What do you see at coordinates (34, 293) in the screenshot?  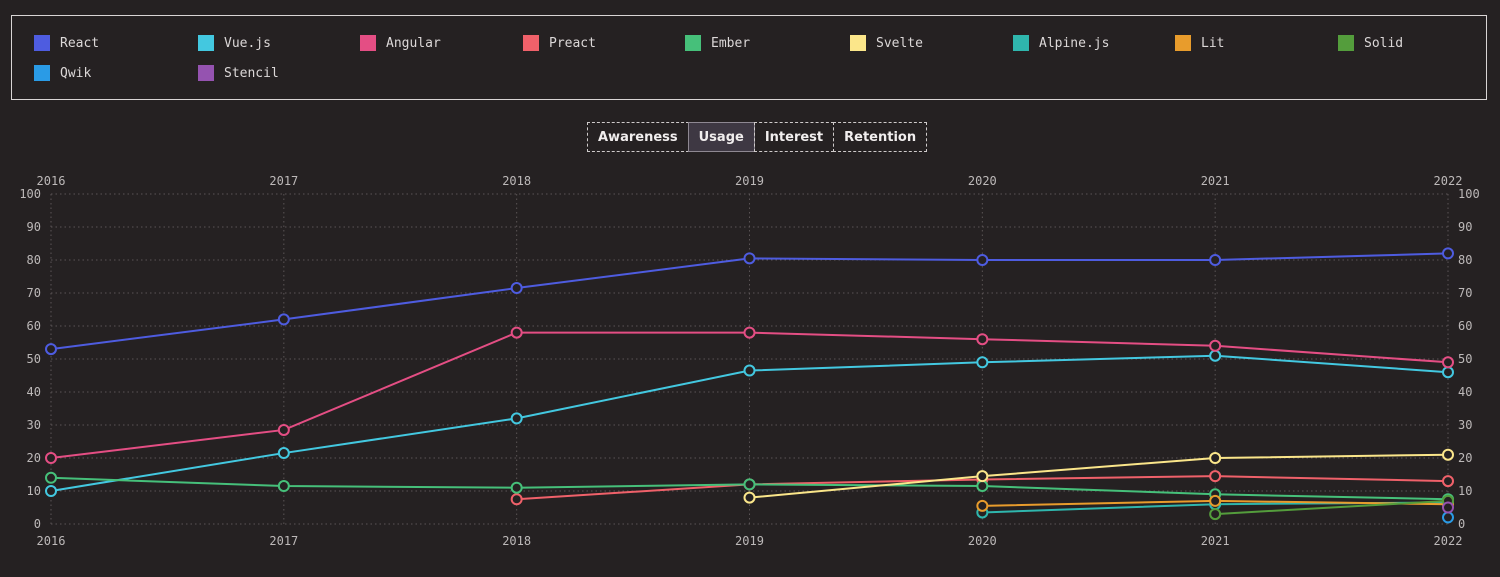 I see `y-tick-label-left: 70` at bounding box center [34, 293].